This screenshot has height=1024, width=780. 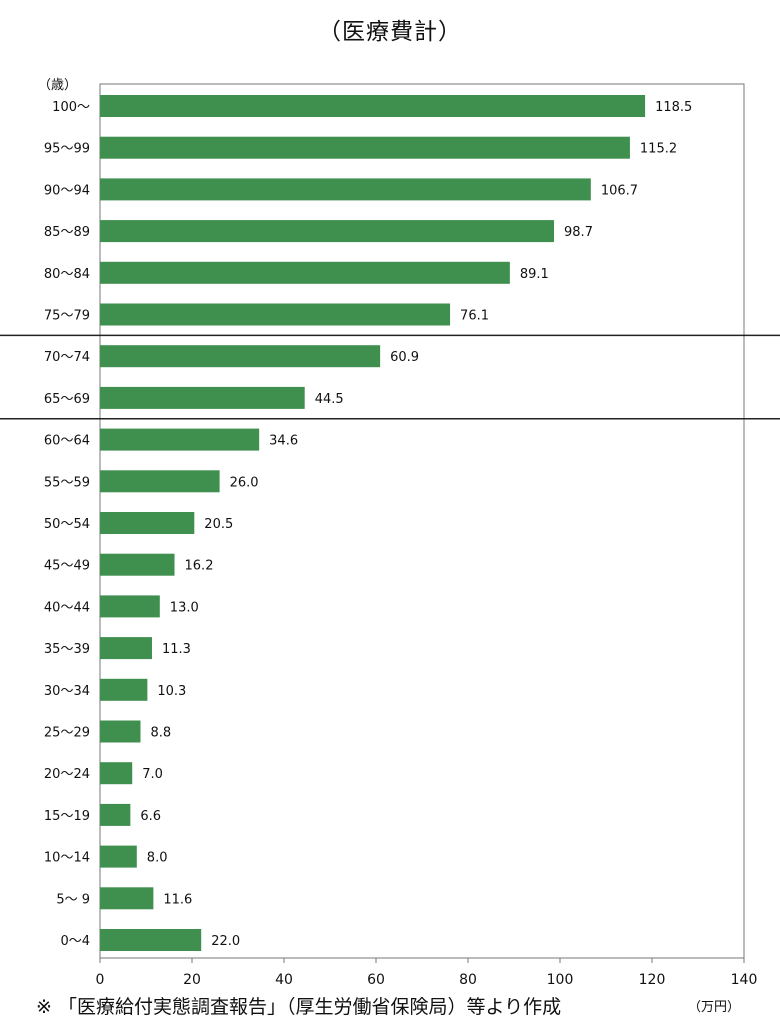 What do you see at coordinates (150, 816) in the screenshot?
I see `data-label: 6.6` at bounding box center [150, 816].